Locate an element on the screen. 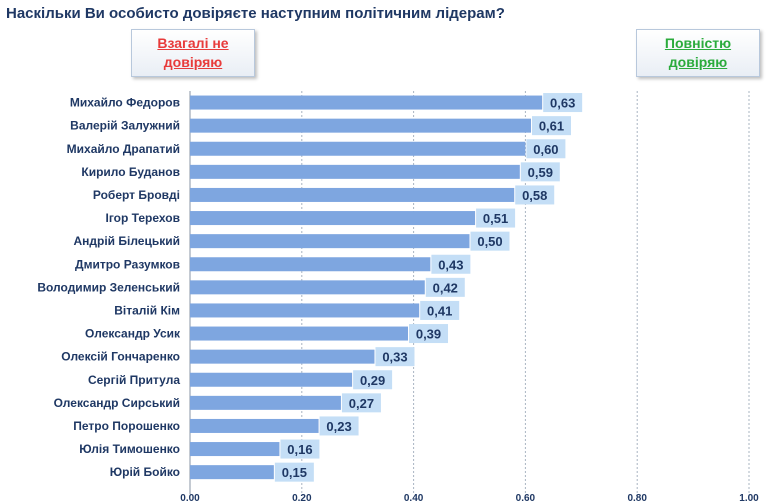 The image size is (780, 503). value-label: 0,63 is located at coordinates (562, 103).